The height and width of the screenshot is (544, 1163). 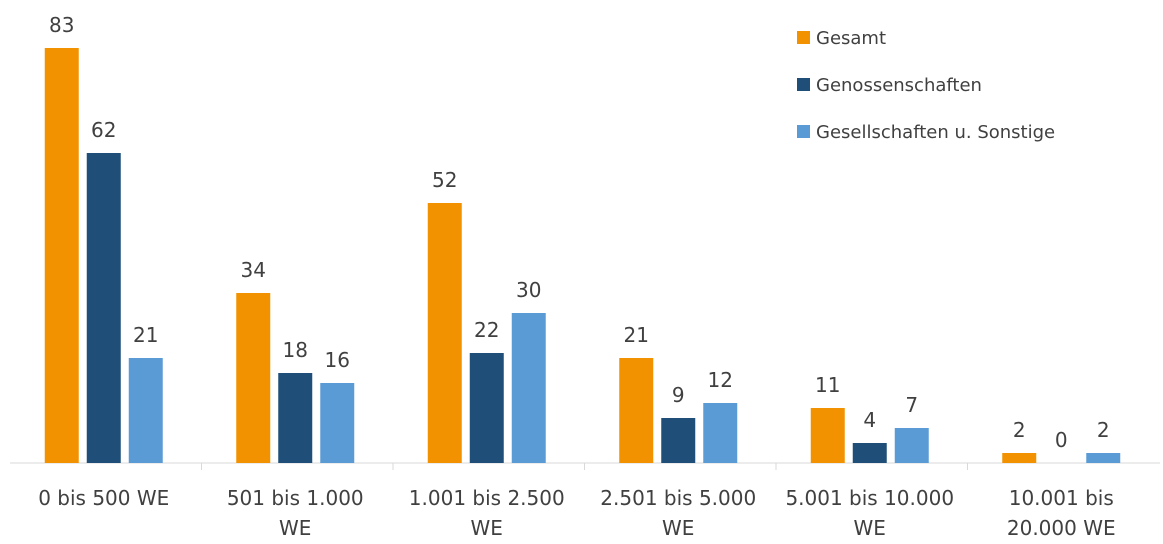 What do you see at coordinates (103, 130) in the screenshot?
I see `data-label-0-1: 62` at bounding box center [103, 130].